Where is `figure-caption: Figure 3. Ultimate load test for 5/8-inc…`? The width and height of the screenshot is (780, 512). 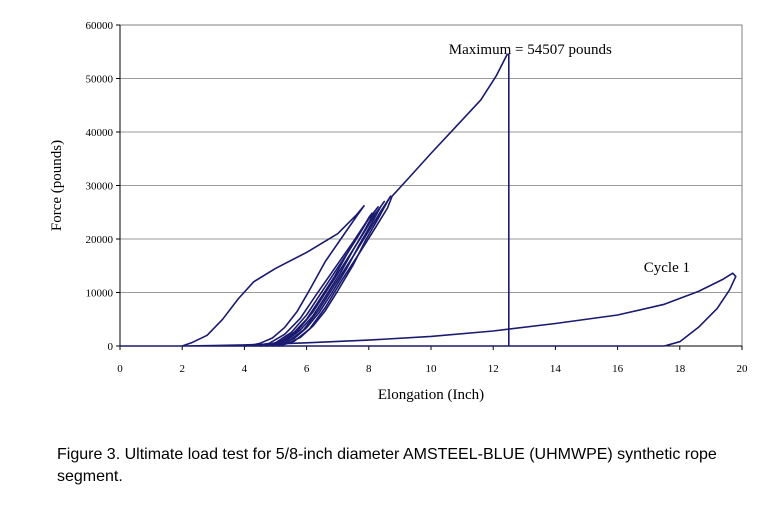 figure-caption: Figure 3. Ultimate load test for 5/8-inc… is located at coordinates (387, 465).